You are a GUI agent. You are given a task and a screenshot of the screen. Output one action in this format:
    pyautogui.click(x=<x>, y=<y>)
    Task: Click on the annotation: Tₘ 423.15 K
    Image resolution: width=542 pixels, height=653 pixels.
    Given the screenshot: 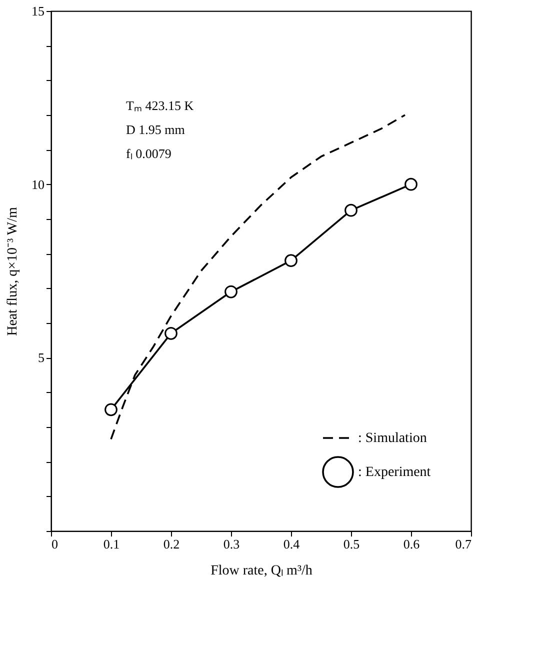 What is the action you would take?
    pyautogui.click(x=160, y=105)
    